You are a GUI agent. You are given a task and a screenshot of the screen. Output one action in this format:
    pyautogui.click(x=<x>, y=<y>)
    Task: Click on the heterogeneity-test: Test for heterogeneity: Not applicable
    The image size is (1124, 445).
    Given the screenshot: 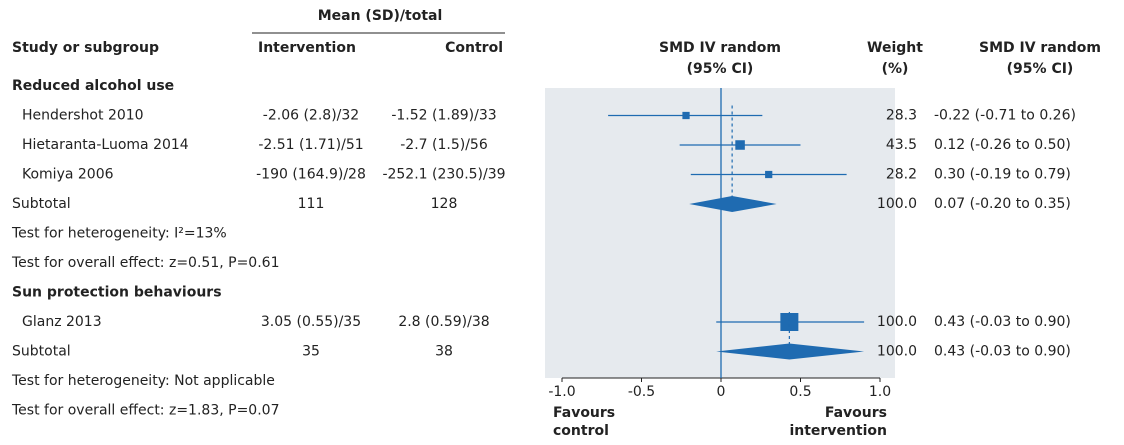 What is the action you would take?
    pyautogui.click(x=143, y=381)
    